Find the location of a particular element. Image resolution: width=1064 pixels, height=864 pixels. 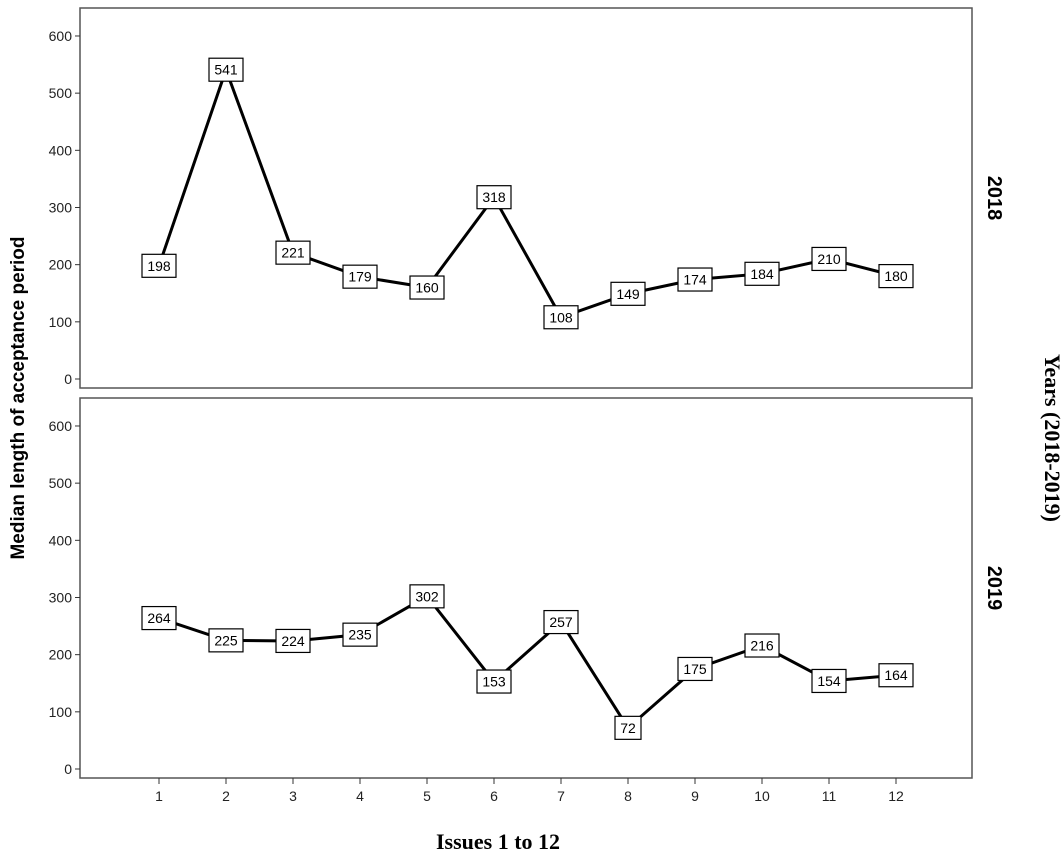

data-label: 235 is located at coordinates (360, 635).